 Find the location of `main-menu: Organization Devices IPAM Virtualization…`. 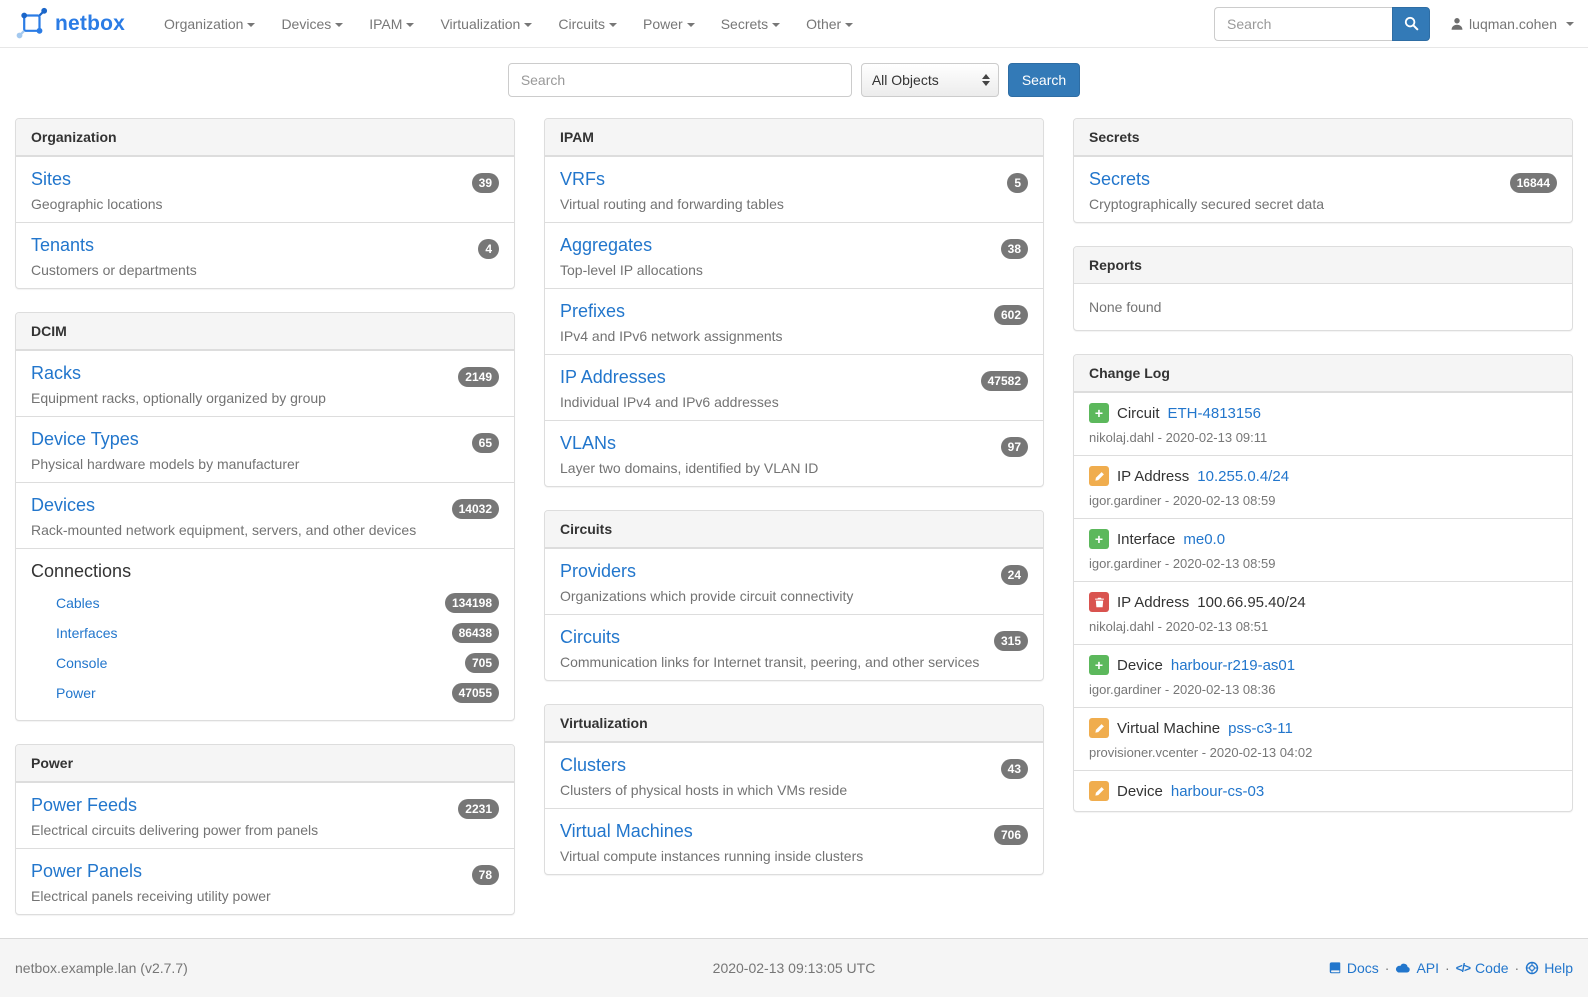

main-menu: Organization Devices IPAM Virtualization… is located at coordinates (682, 24).